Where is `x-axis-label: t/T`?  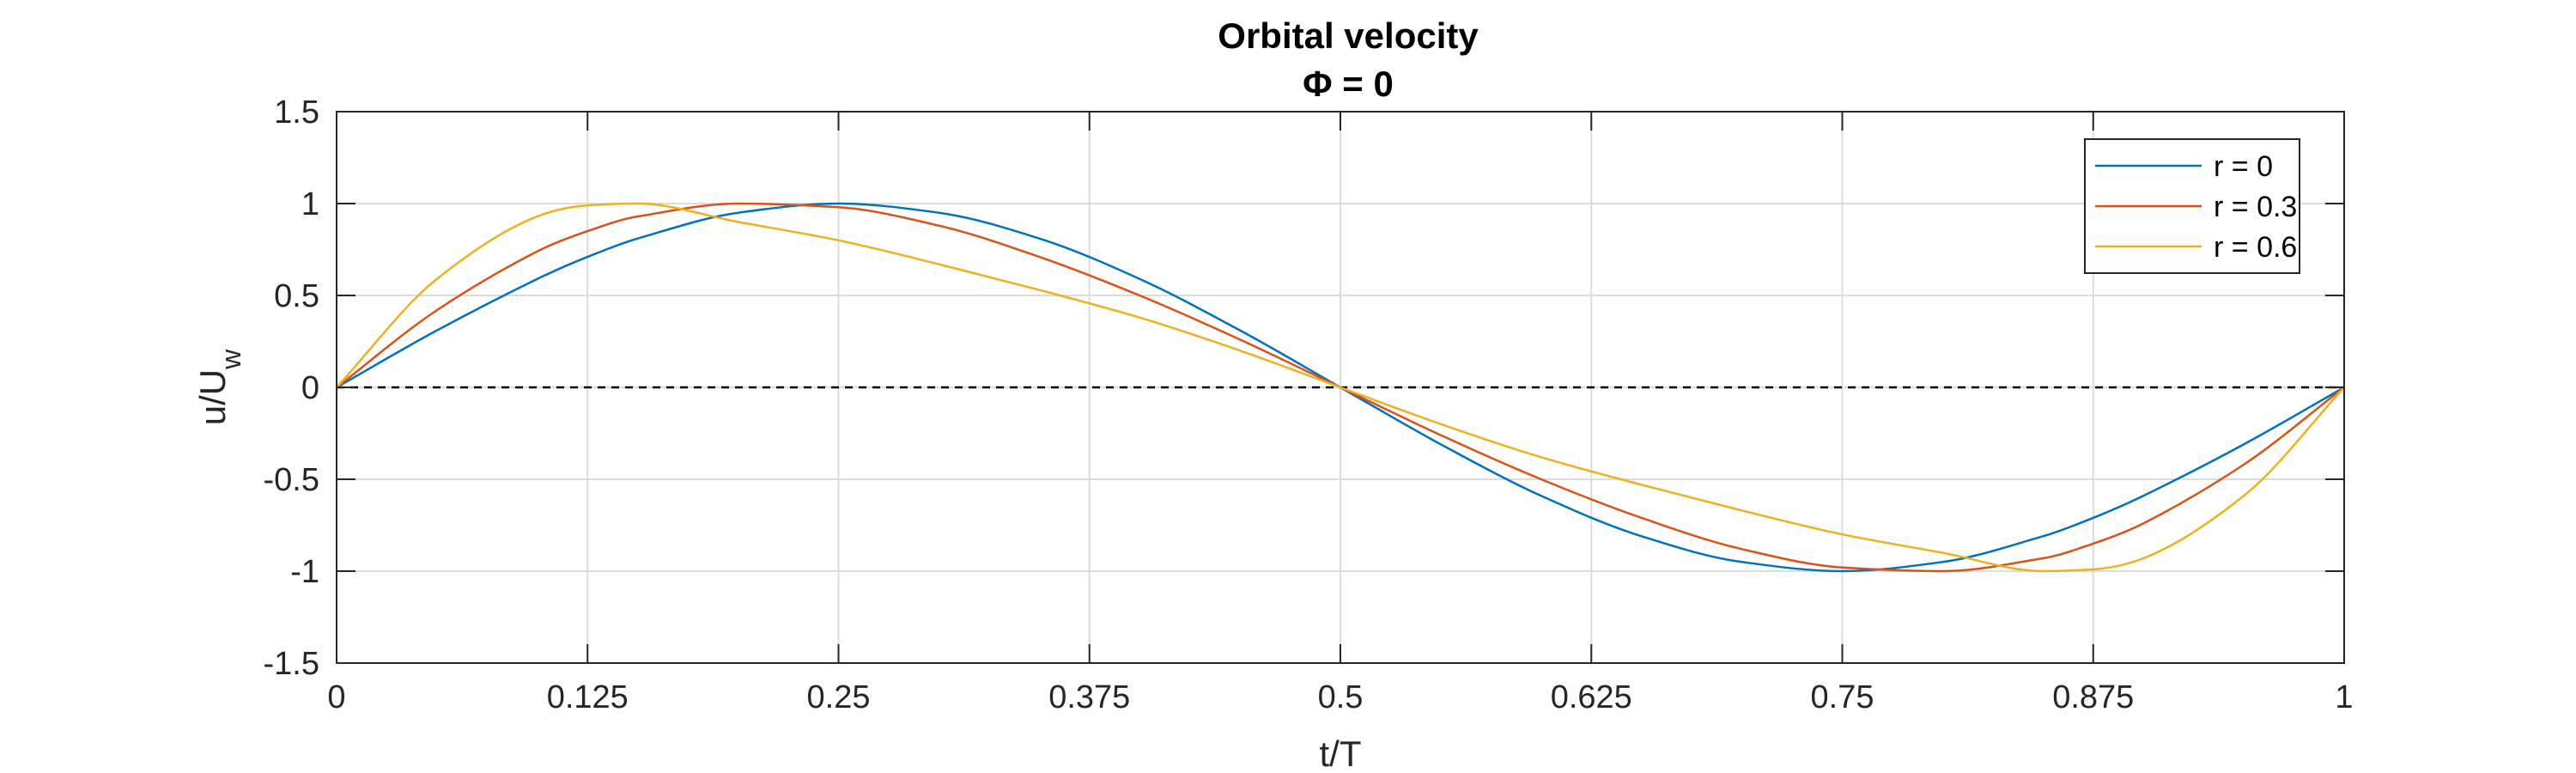
x-axis-label: t/T is located at coordinates (1341, 753).